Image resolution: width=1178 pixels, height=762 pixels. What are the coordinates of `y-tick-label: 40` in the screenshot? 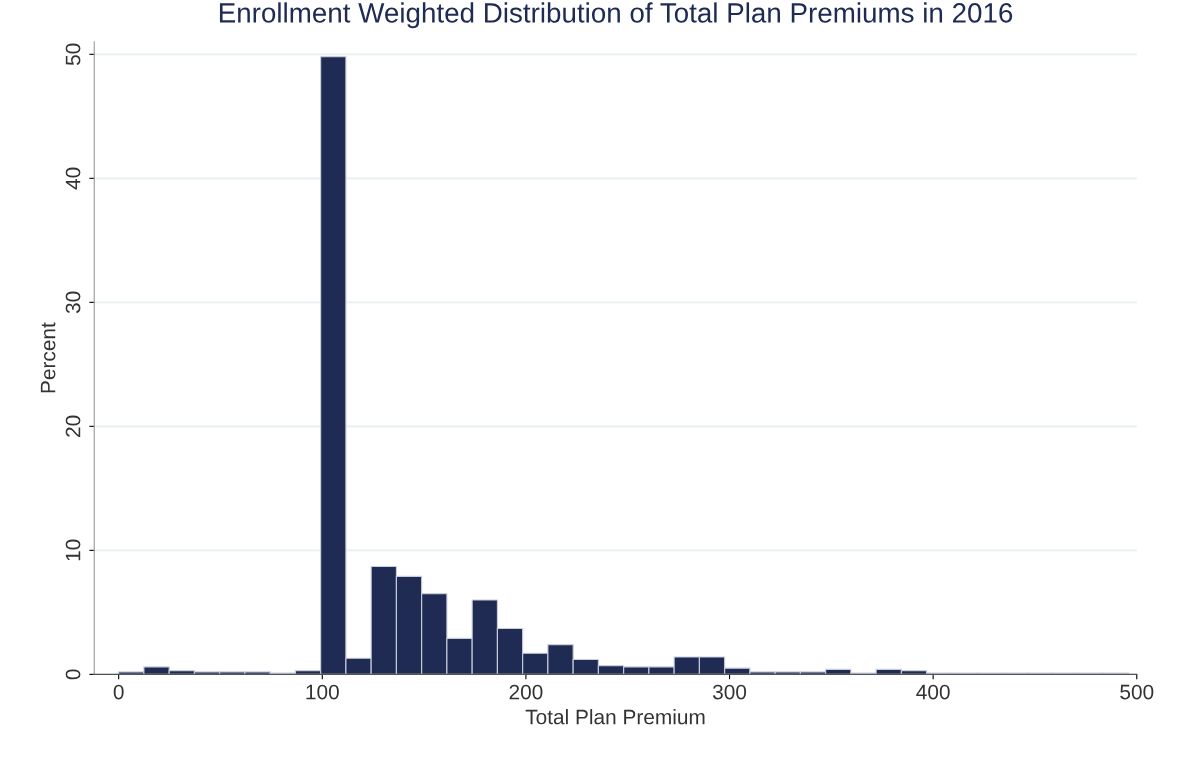 It's located at (73, 178).